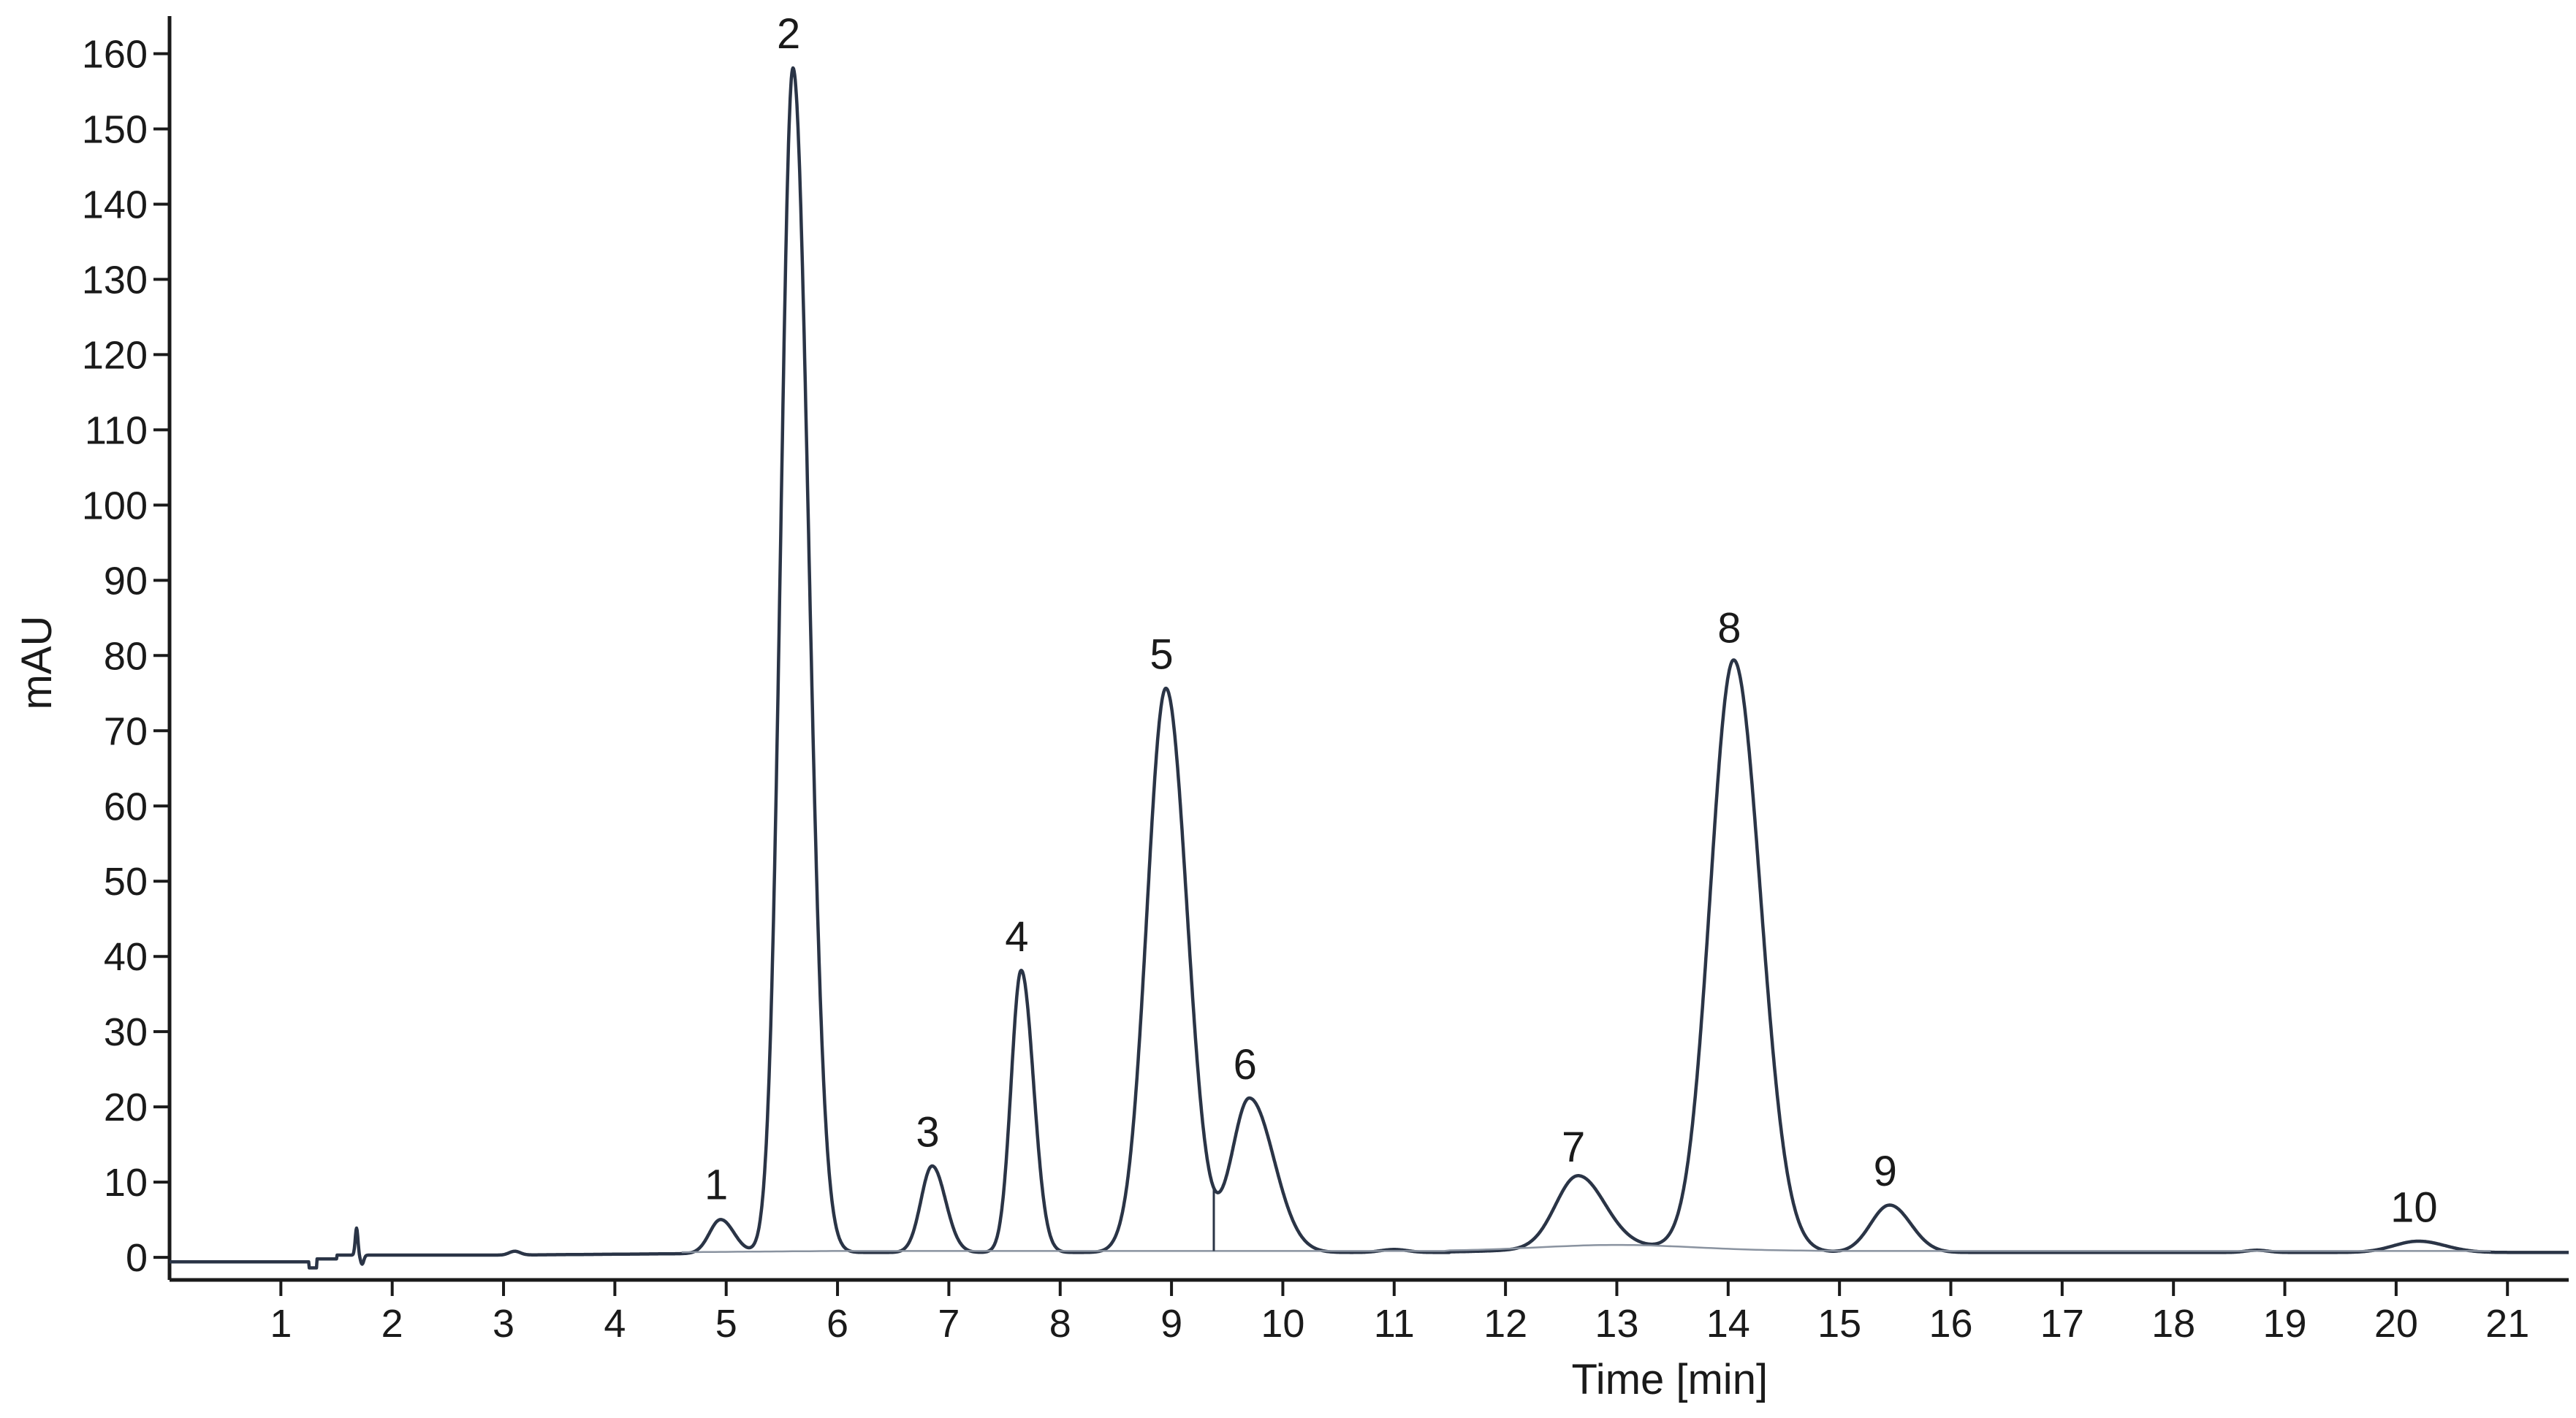 This screenshot has height=1418, width=2576. I want to click on y-tick-label: 130, so click(115, 280).